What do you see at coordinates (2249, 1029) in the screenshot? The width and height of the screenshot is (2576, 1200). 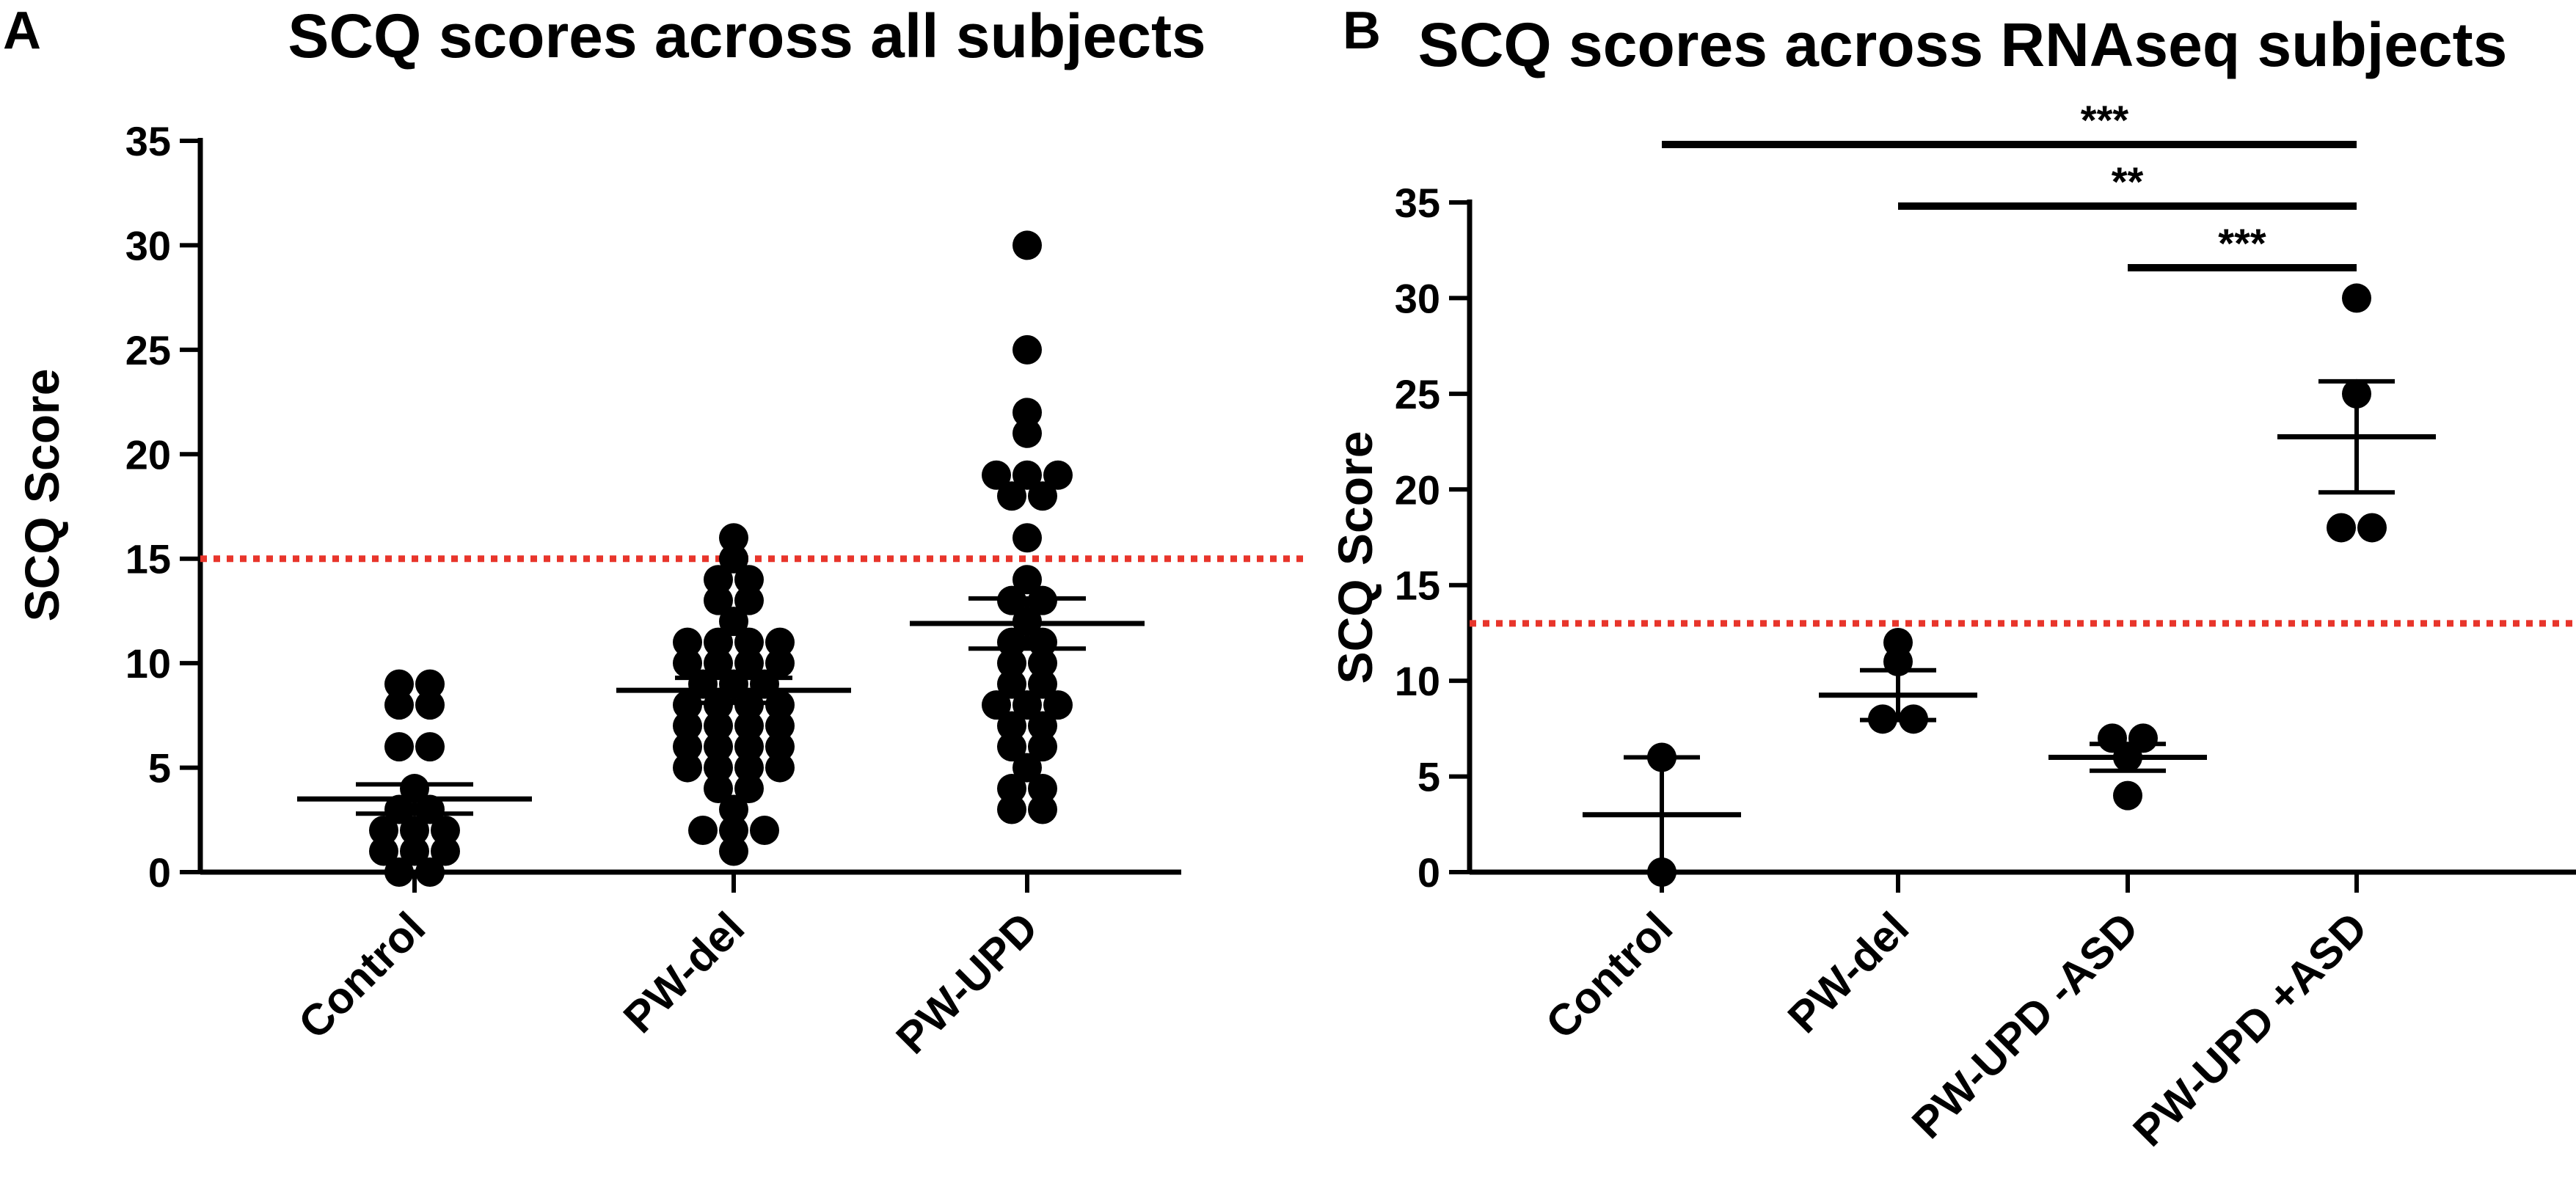 I see `x-category-label: PW-UPD +ASD` at bounding box center [2249, 1029].